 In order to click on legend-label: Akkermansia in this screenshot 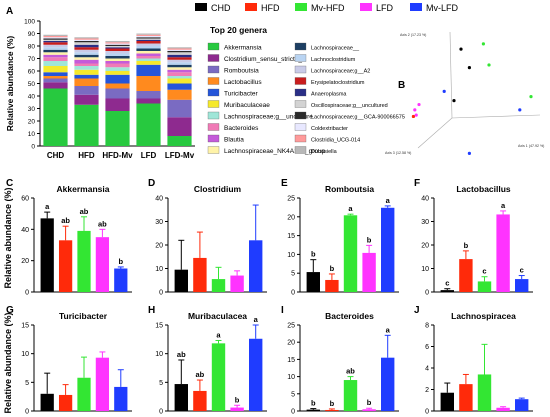, I will do `click(243, 48)`.